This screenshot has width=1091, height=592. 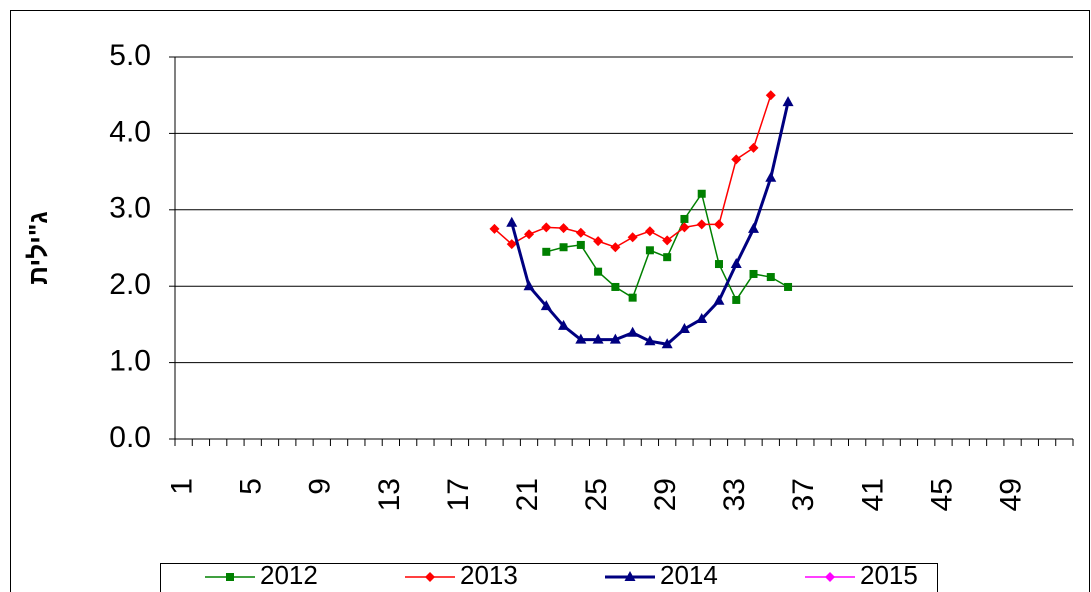 What do you see at coordinates (130, 437) in the screenshot?
I see `y-tick-label: 0.0` at bounding box center [130, 437].